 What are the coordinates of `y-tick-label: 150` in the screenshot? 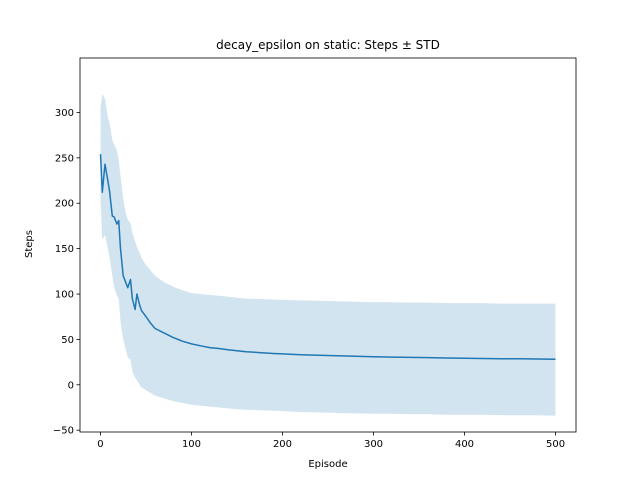 It's located at (64, 249).